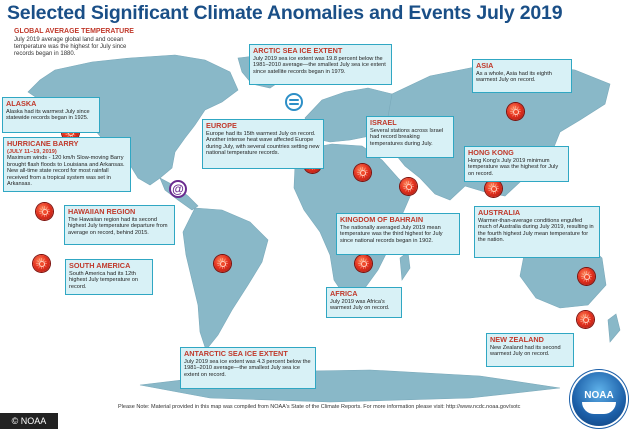 The height and width of the screenshot is (429, 634). What do you see at coordinates (515, 111) in the screenshot?
I see `asia-heat-icon` at bounding box center [515, 111].